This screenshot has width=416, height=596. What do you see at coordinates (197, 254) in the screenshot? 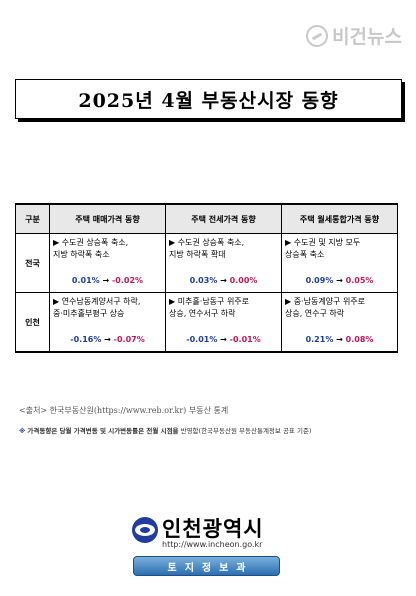
I see `cell-line: 지방 하락폭 확대` at bounding box center [197, 254].